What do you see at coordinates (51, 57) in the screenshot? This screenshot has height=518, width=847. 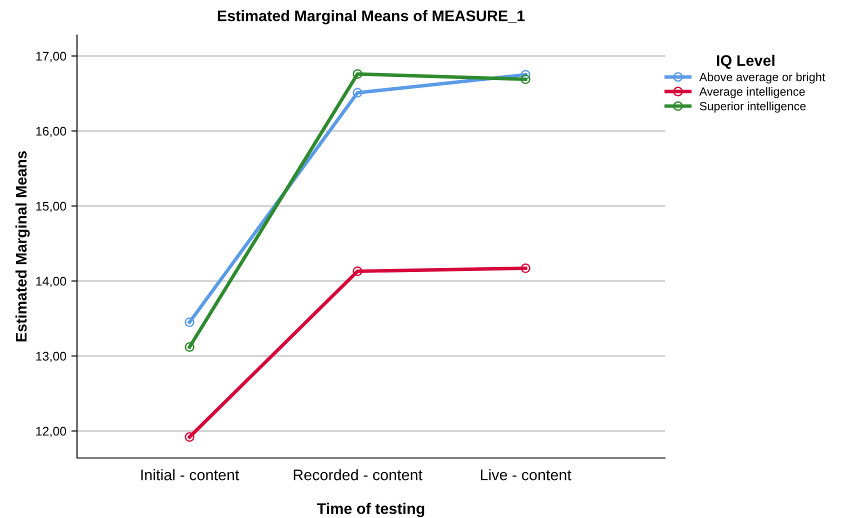 I see `y-tick-label: 17,00` at bounding box center [51, 57].